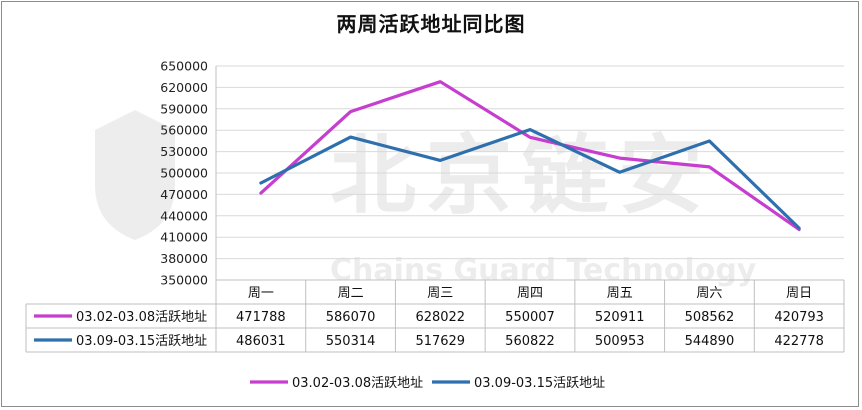  Describe the element at coordinates (261, 293) in the screenshot. I see `x-category-label: 周一` at that location.